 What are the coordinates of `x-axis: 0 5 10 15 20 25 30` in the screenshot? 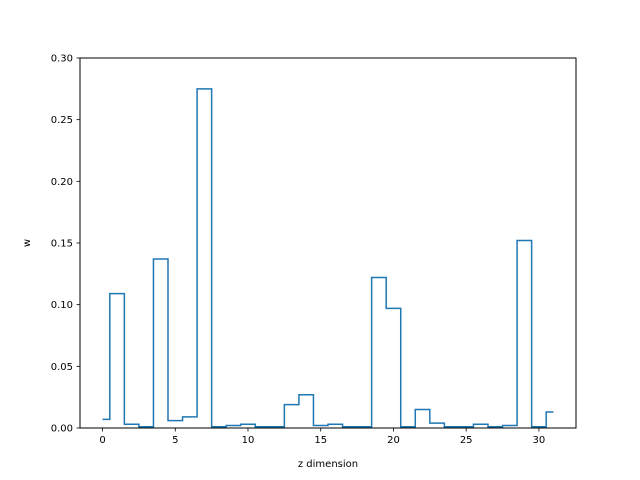 It's located at (322, 437).